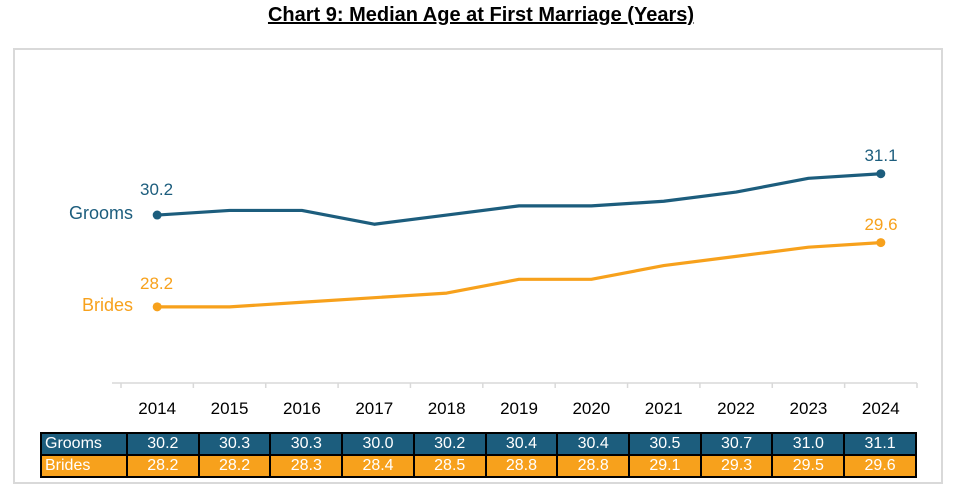 This screenshot has width=962, height=493. What do you see at coordinates (880, 444) in the screenshot?
I see `table-cell: 31.1` at bounding box center [880, 444].